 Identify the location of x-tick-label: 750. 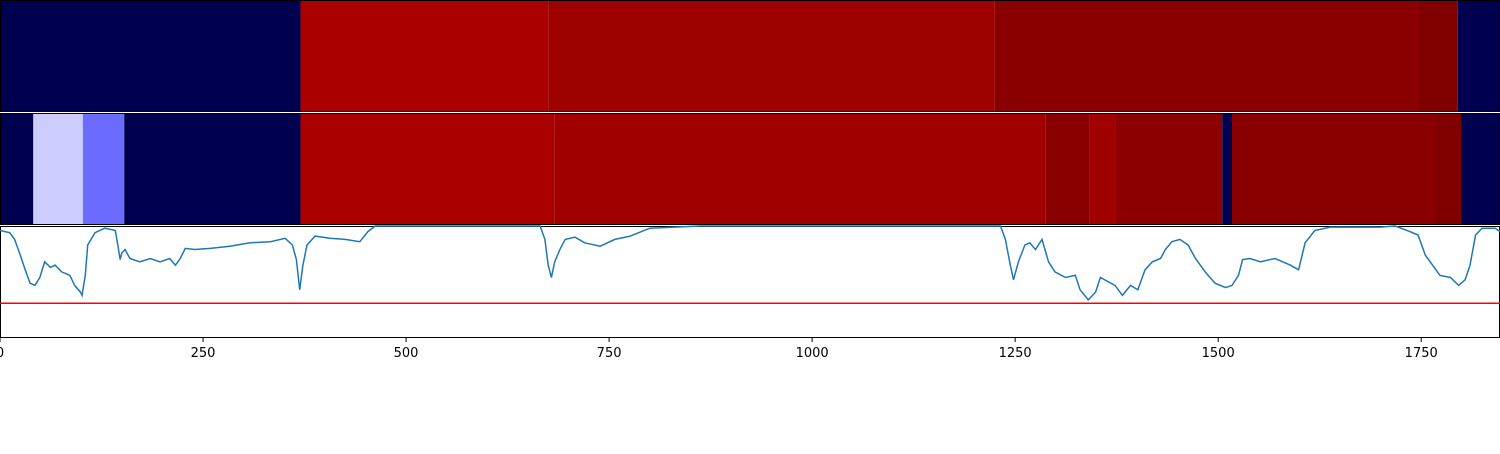
(609, 353).